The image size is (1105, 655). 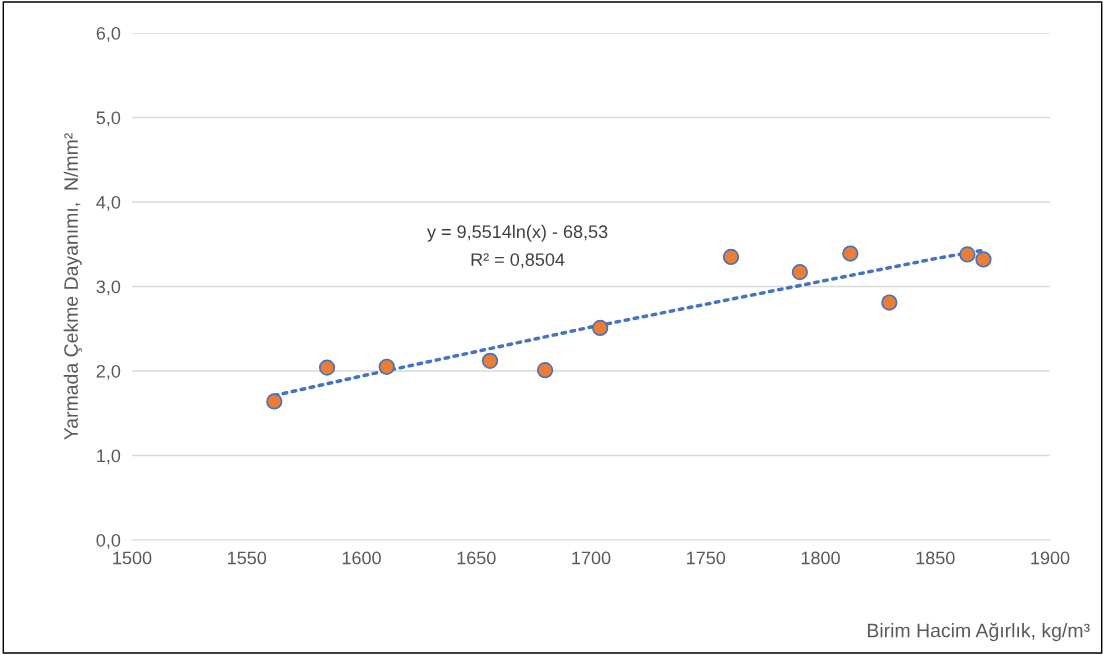 What do you see at coordinates (361, 558) in the screenshot?
I see `x-tick-label: 1600` at bounding box center [361, 558].